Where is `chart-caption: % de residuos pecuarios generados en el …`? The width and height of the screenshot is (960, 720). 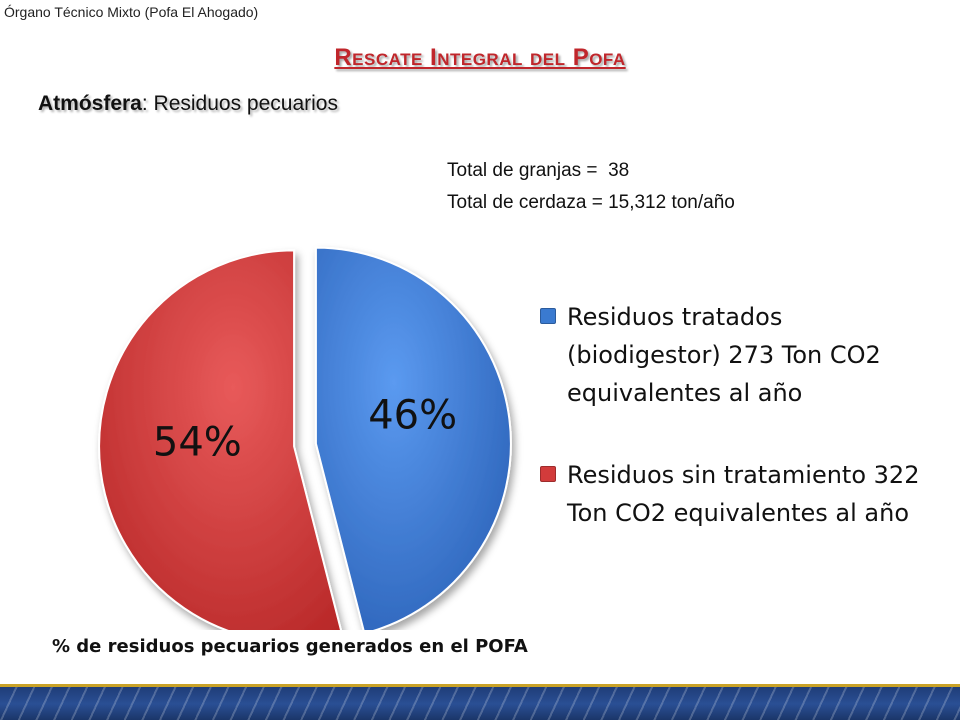 chart-caption: % de residuos pecuarios generados en el … is located at coordinates (290, 646).